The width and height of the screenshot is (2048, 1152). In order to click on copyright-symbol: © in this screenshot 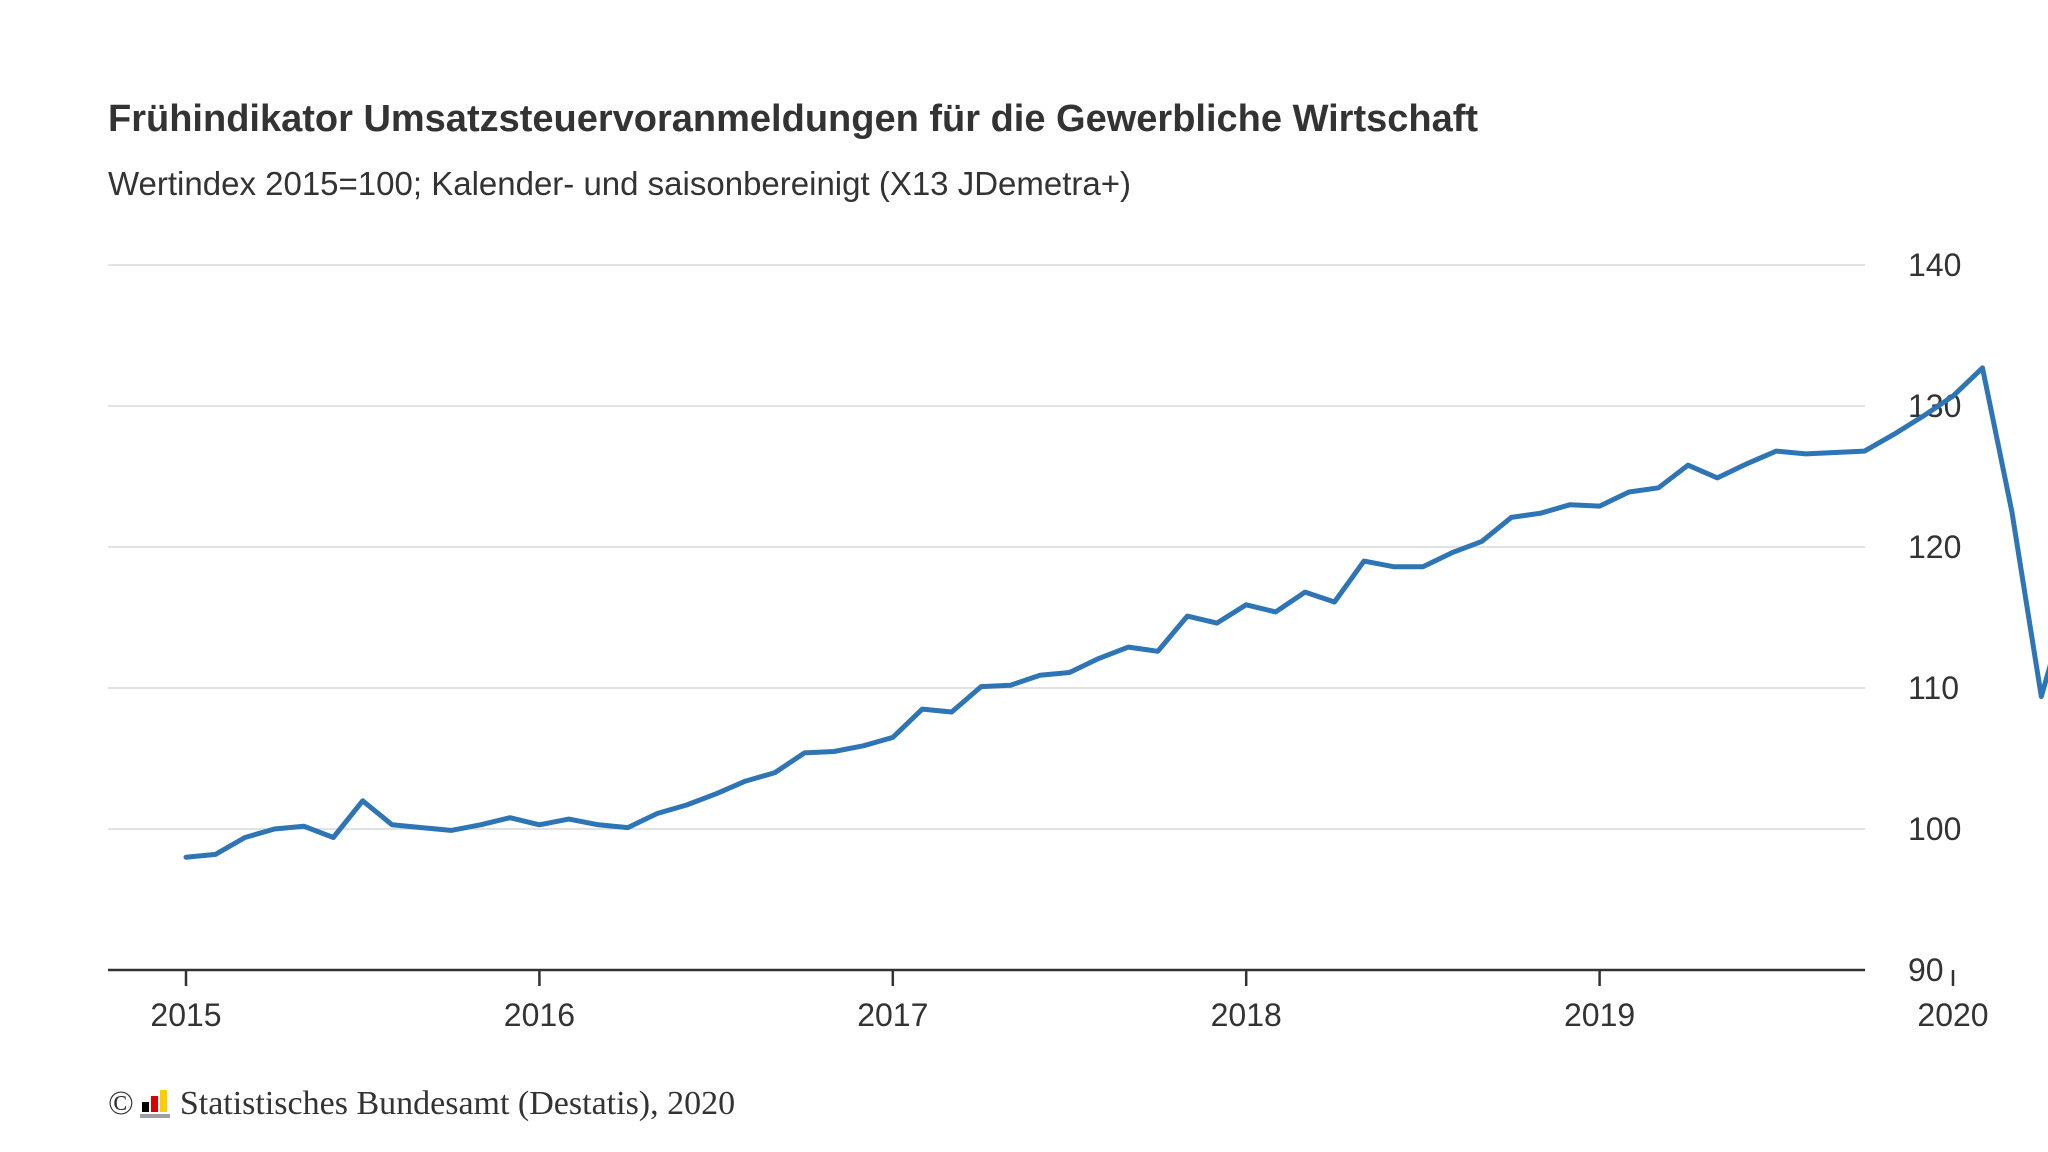, I will do `click(121, 1103)`.